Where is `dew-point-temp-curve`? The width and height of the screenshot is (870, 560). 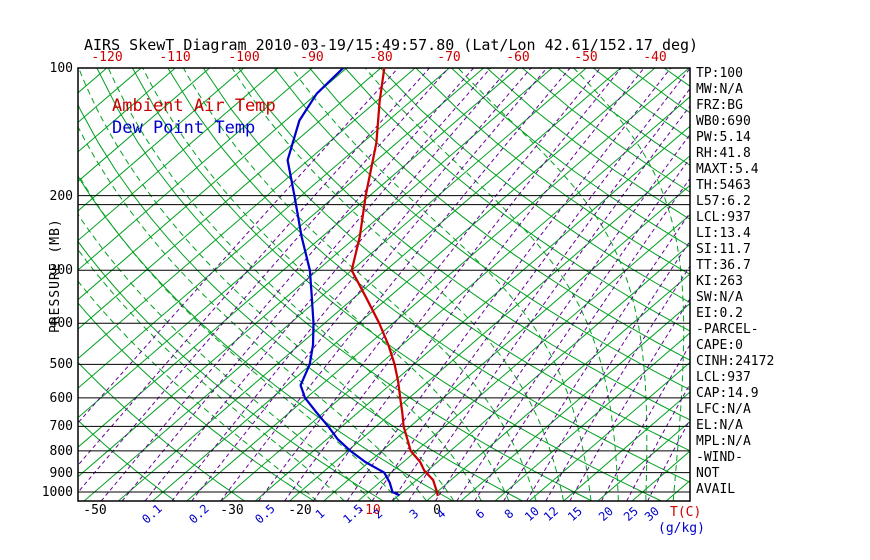 dew-point-temp-curve is located at coordinates (343, 282).